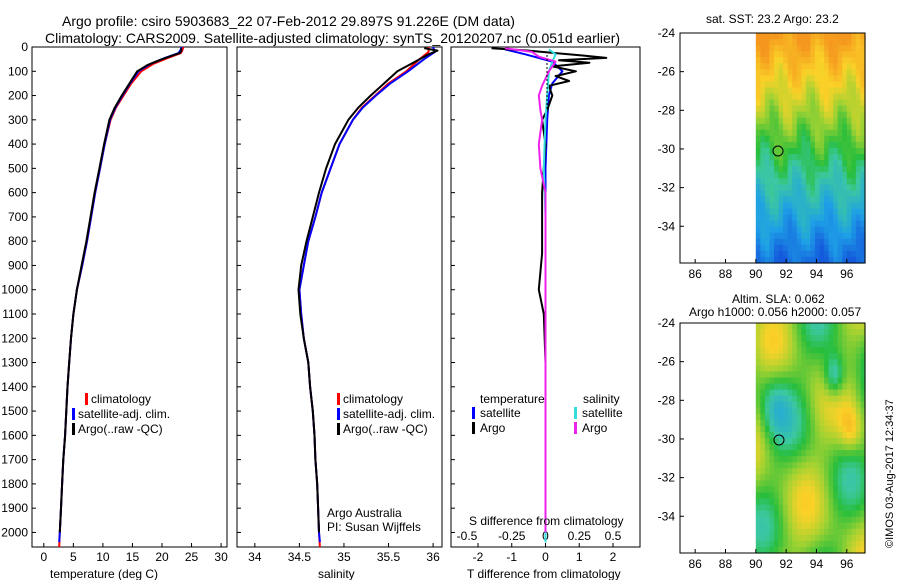 The width and height of the screenshot is (900, 580). What do you see at coordinates (104, 573) in the screenshot?
I see `temperature-xlabel: temperature (deg C)` at bounding box center [104, 573].